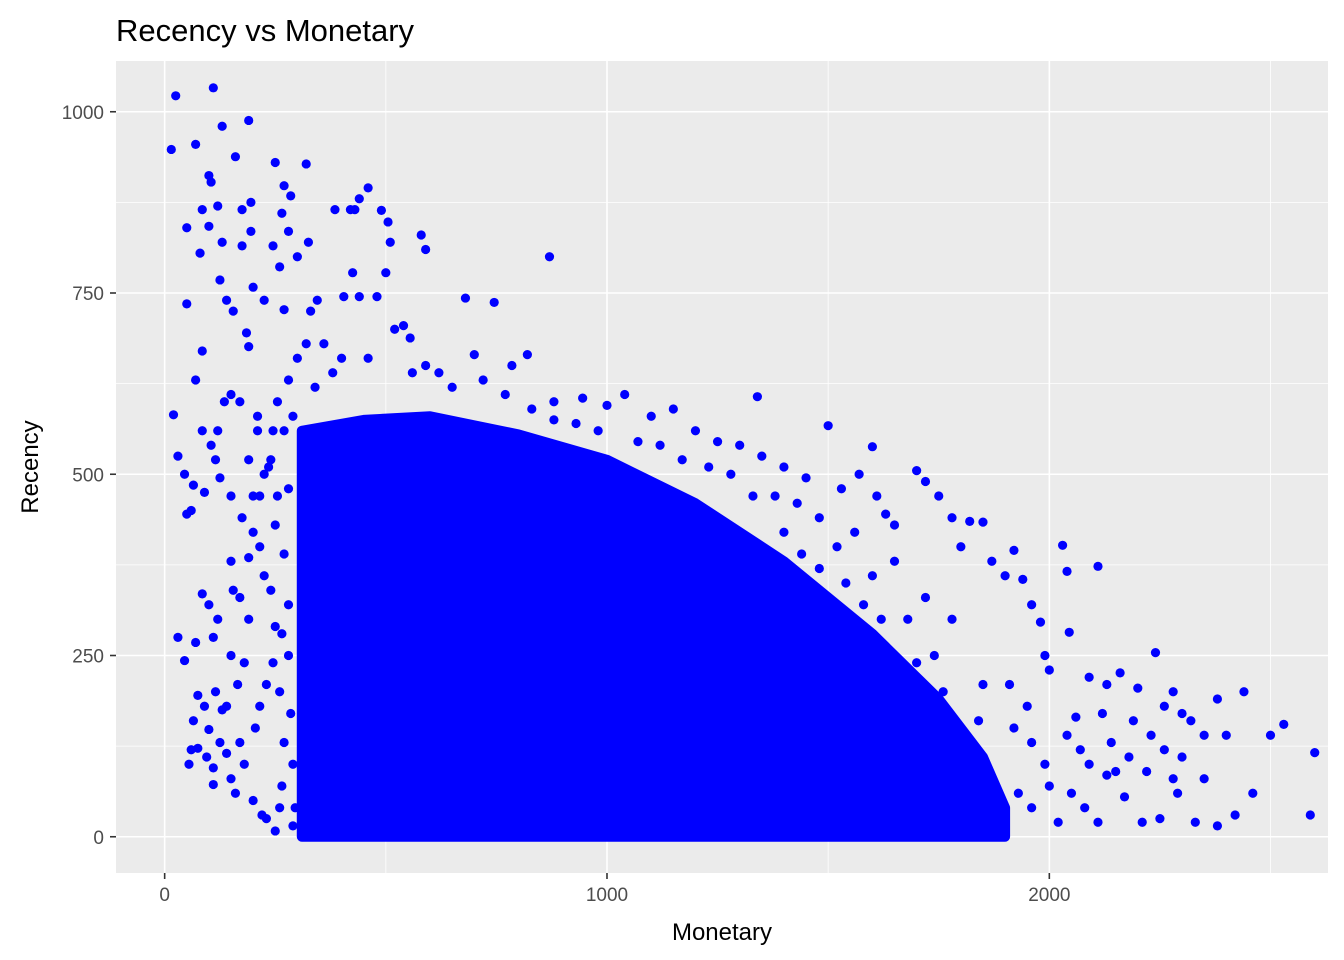  I want to click on y-tick-label: 500, so click(88, 475).